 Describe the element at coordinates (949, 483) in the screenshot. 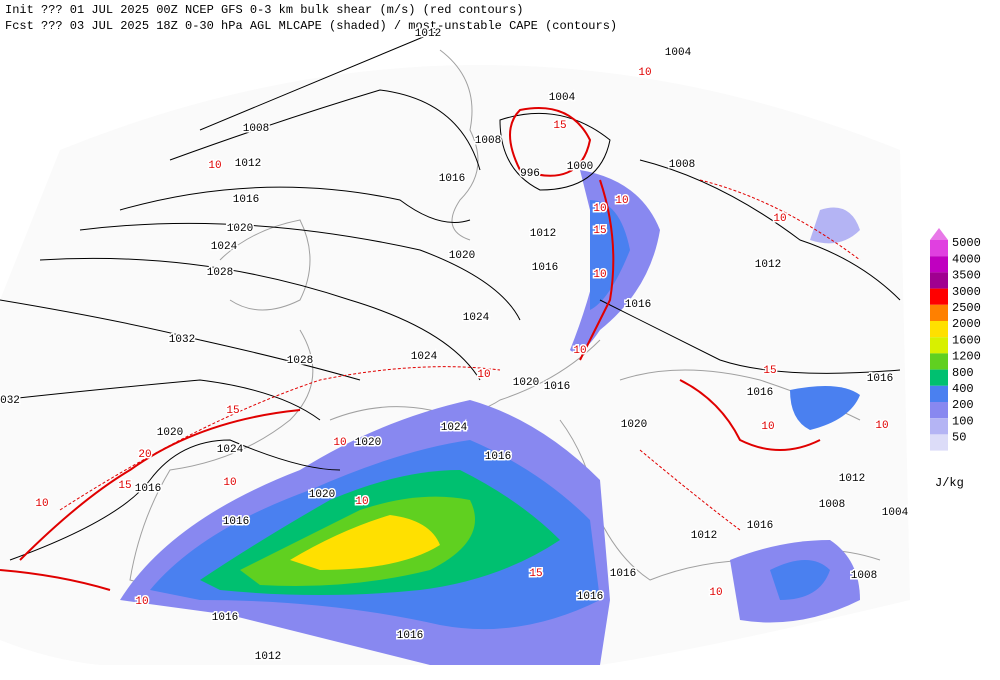

I see `legend-unit: J/kg` at that location.